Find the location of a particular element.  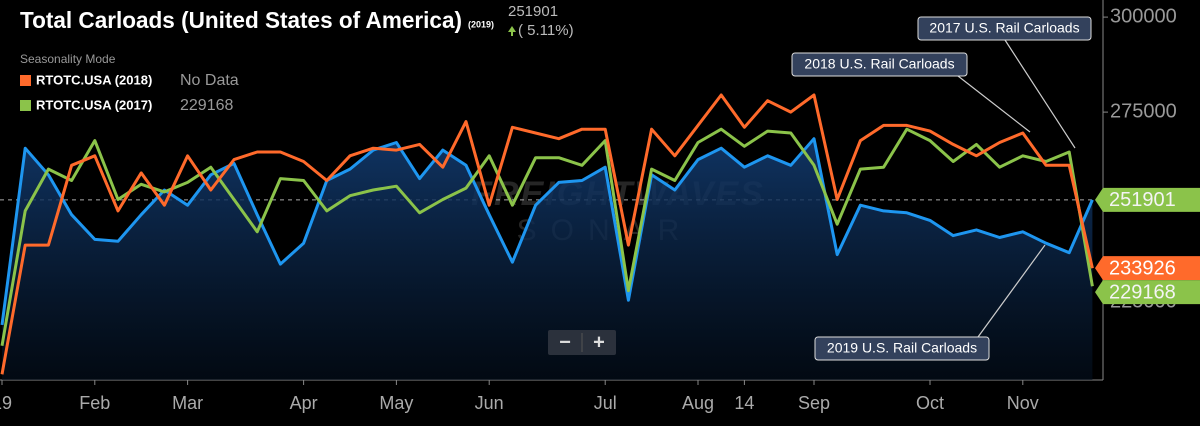

x-tick-label: Feb is located at coordinates (94, 403).